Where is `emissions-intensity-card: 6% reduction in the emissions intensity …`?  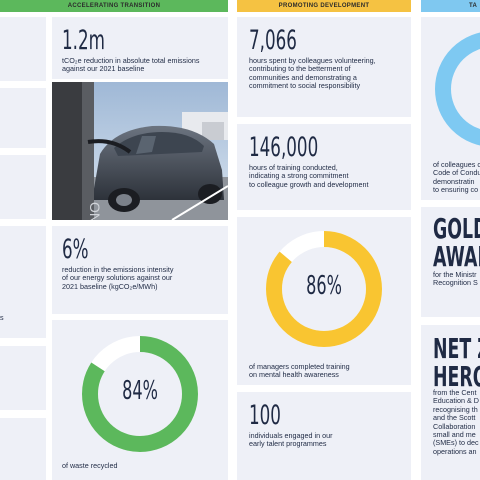
emissions-intensity-card: 6% reduction in the emissions intensity … is located at coordinates (140, 270).